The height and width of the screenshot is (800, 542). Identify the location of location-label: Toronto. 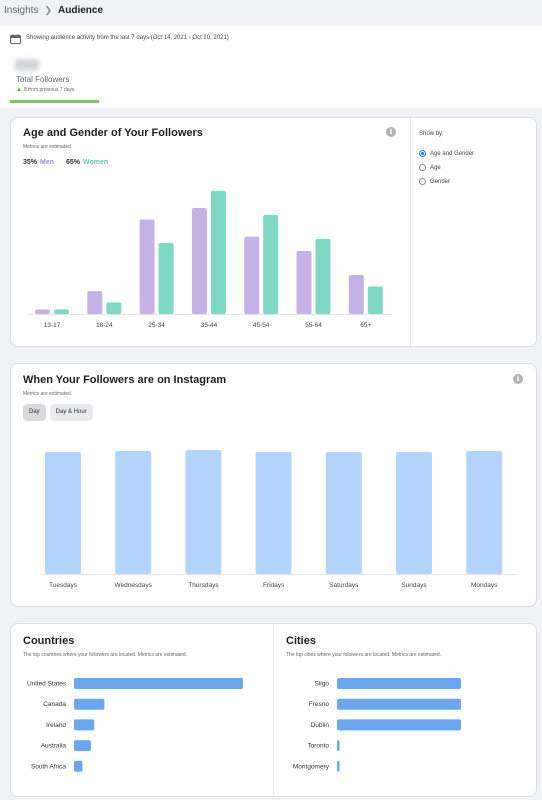
(318, 746).